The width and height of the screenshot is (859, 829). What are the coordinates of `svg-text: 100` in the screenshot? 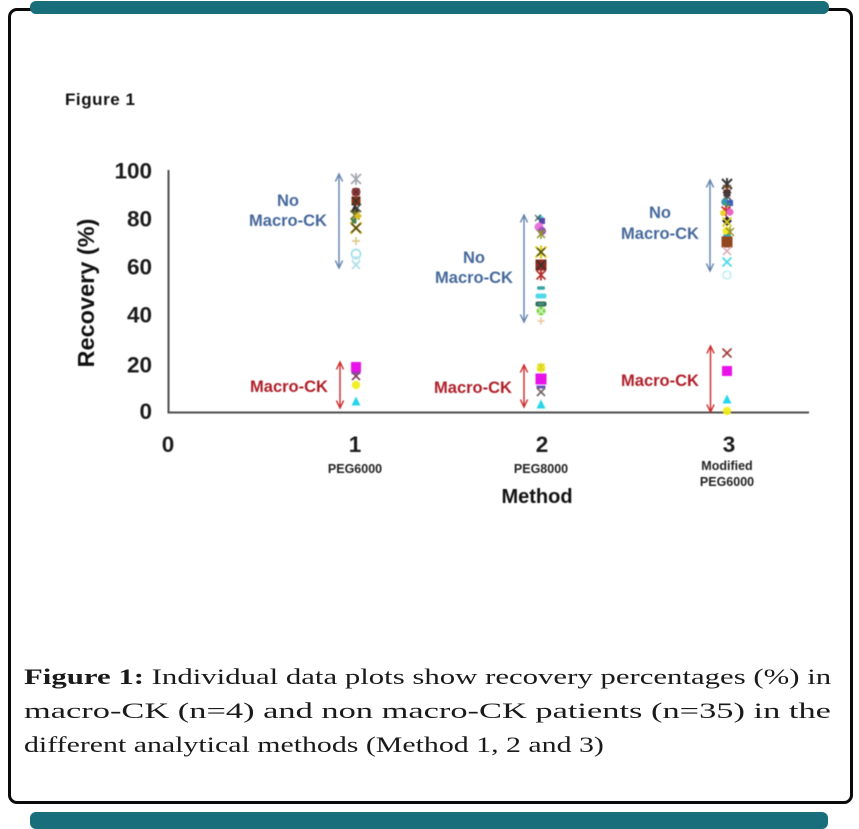 It's located at (133, 171).